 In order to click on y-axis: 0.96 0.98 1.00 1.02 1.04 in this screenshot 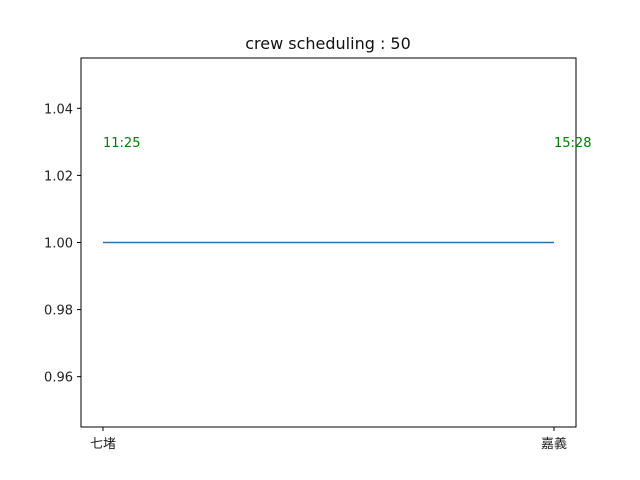, I will do `click(62, 244)`.